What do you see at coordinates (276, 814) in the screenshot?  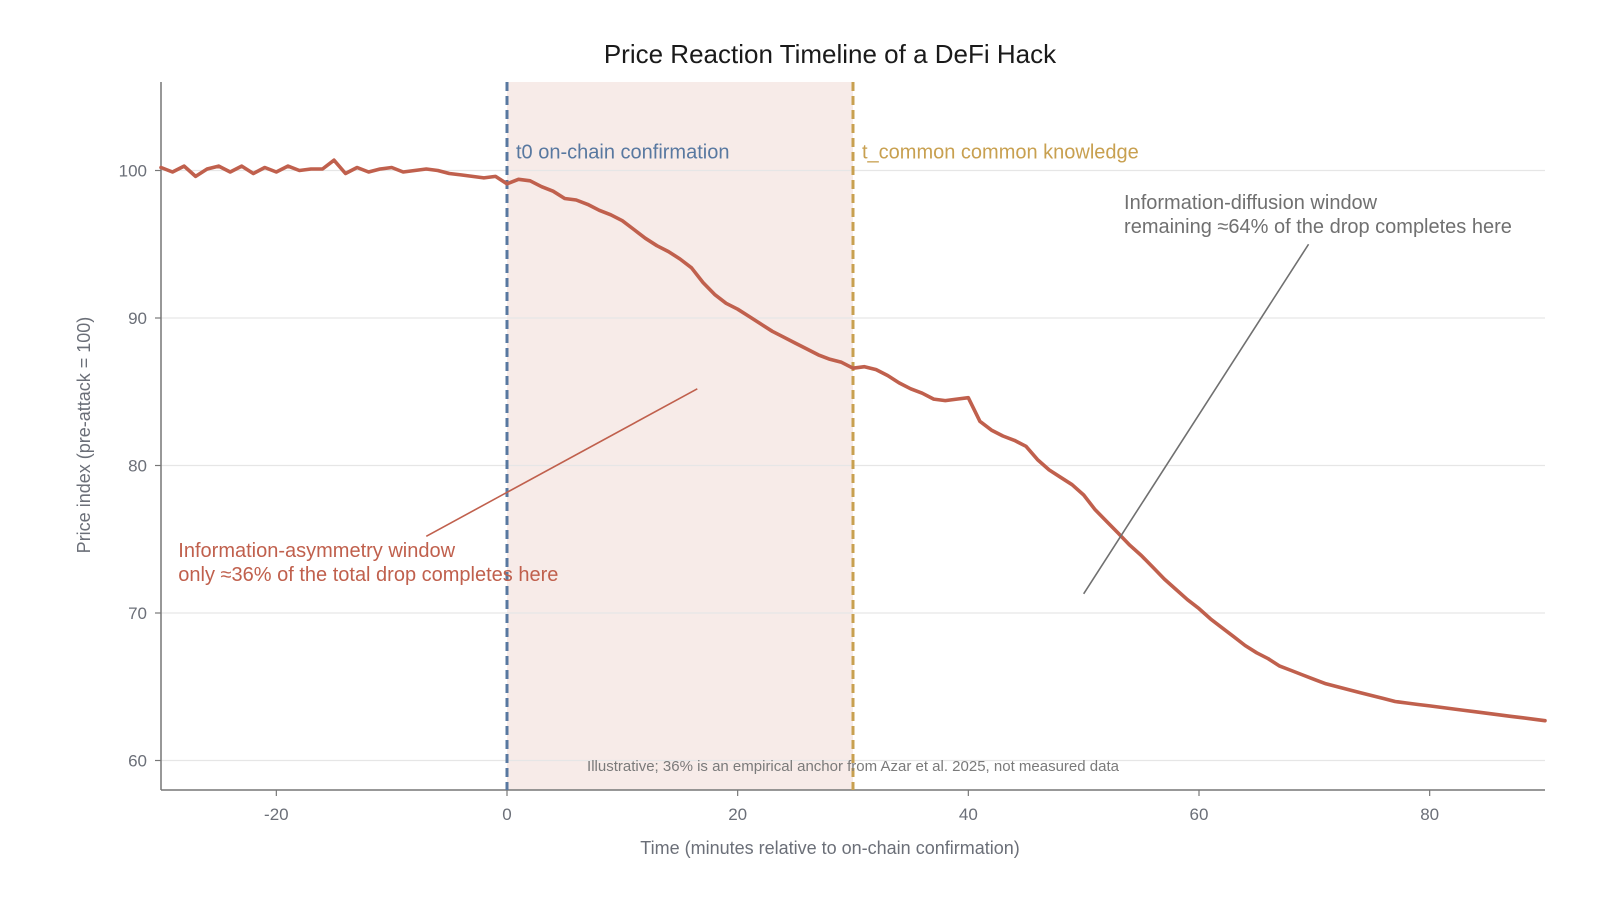 I see `x-tick-label: -20` at bounding box center [276, 814].